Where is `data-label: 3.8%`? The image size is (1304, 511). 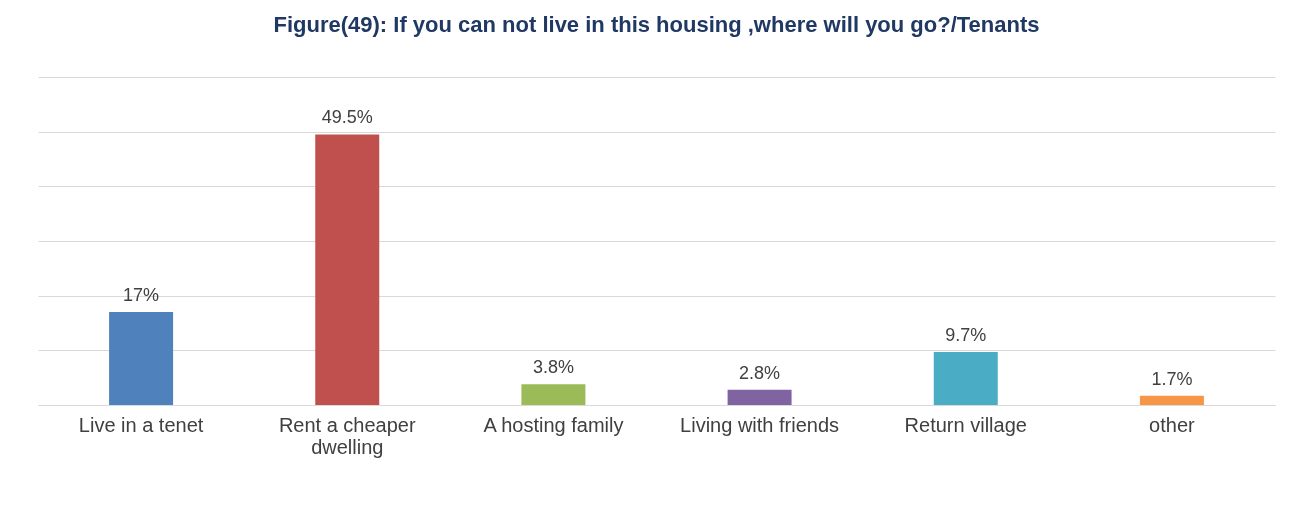
data-label: 3.8% is located at coordinates (553, 367).